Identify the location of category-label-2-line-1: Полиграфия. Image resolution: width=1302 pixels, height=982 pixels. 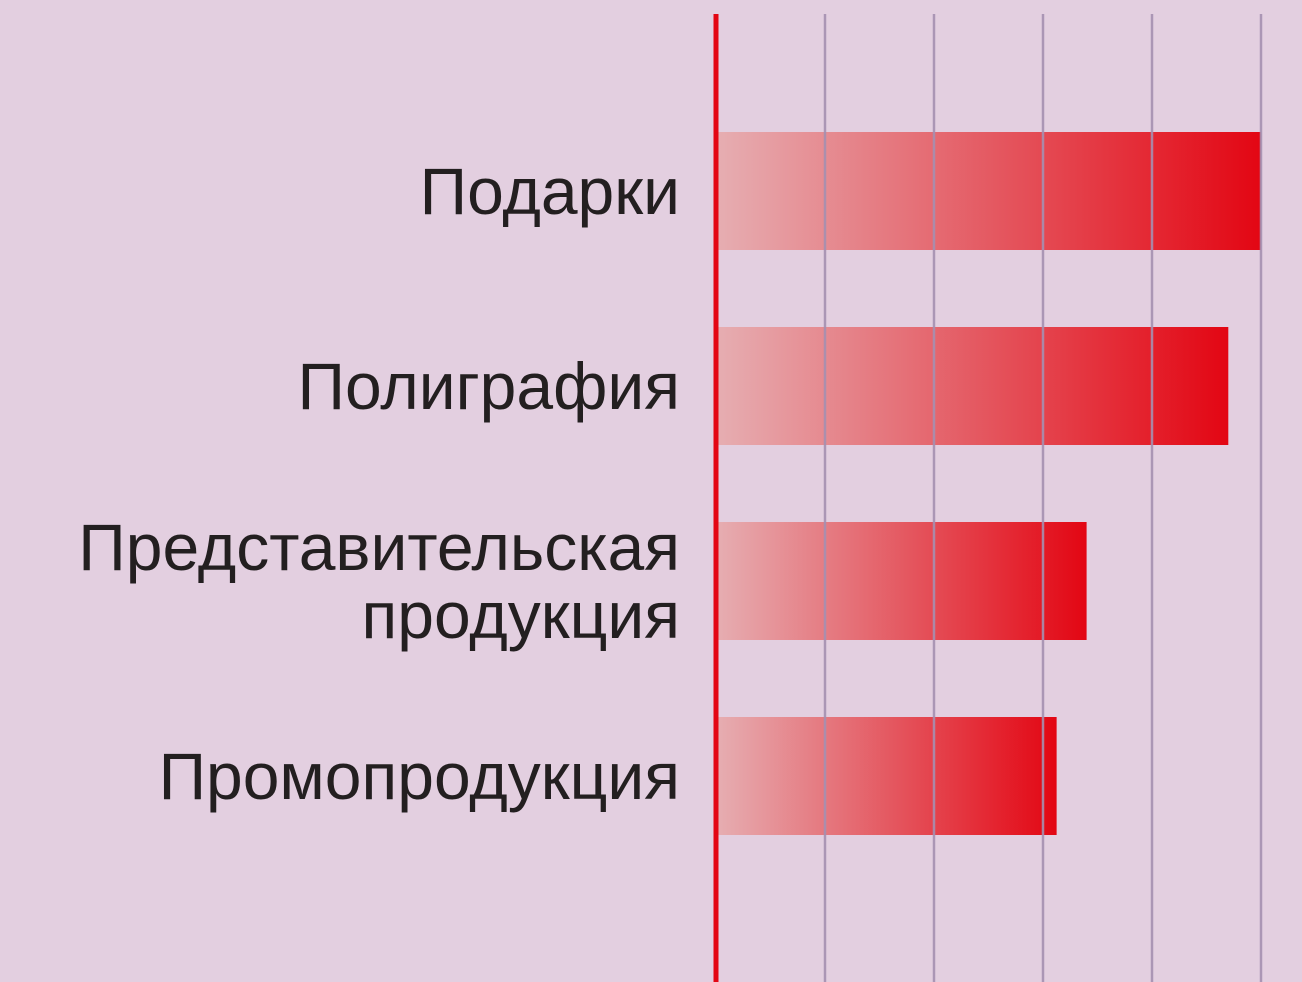
(489, 386).